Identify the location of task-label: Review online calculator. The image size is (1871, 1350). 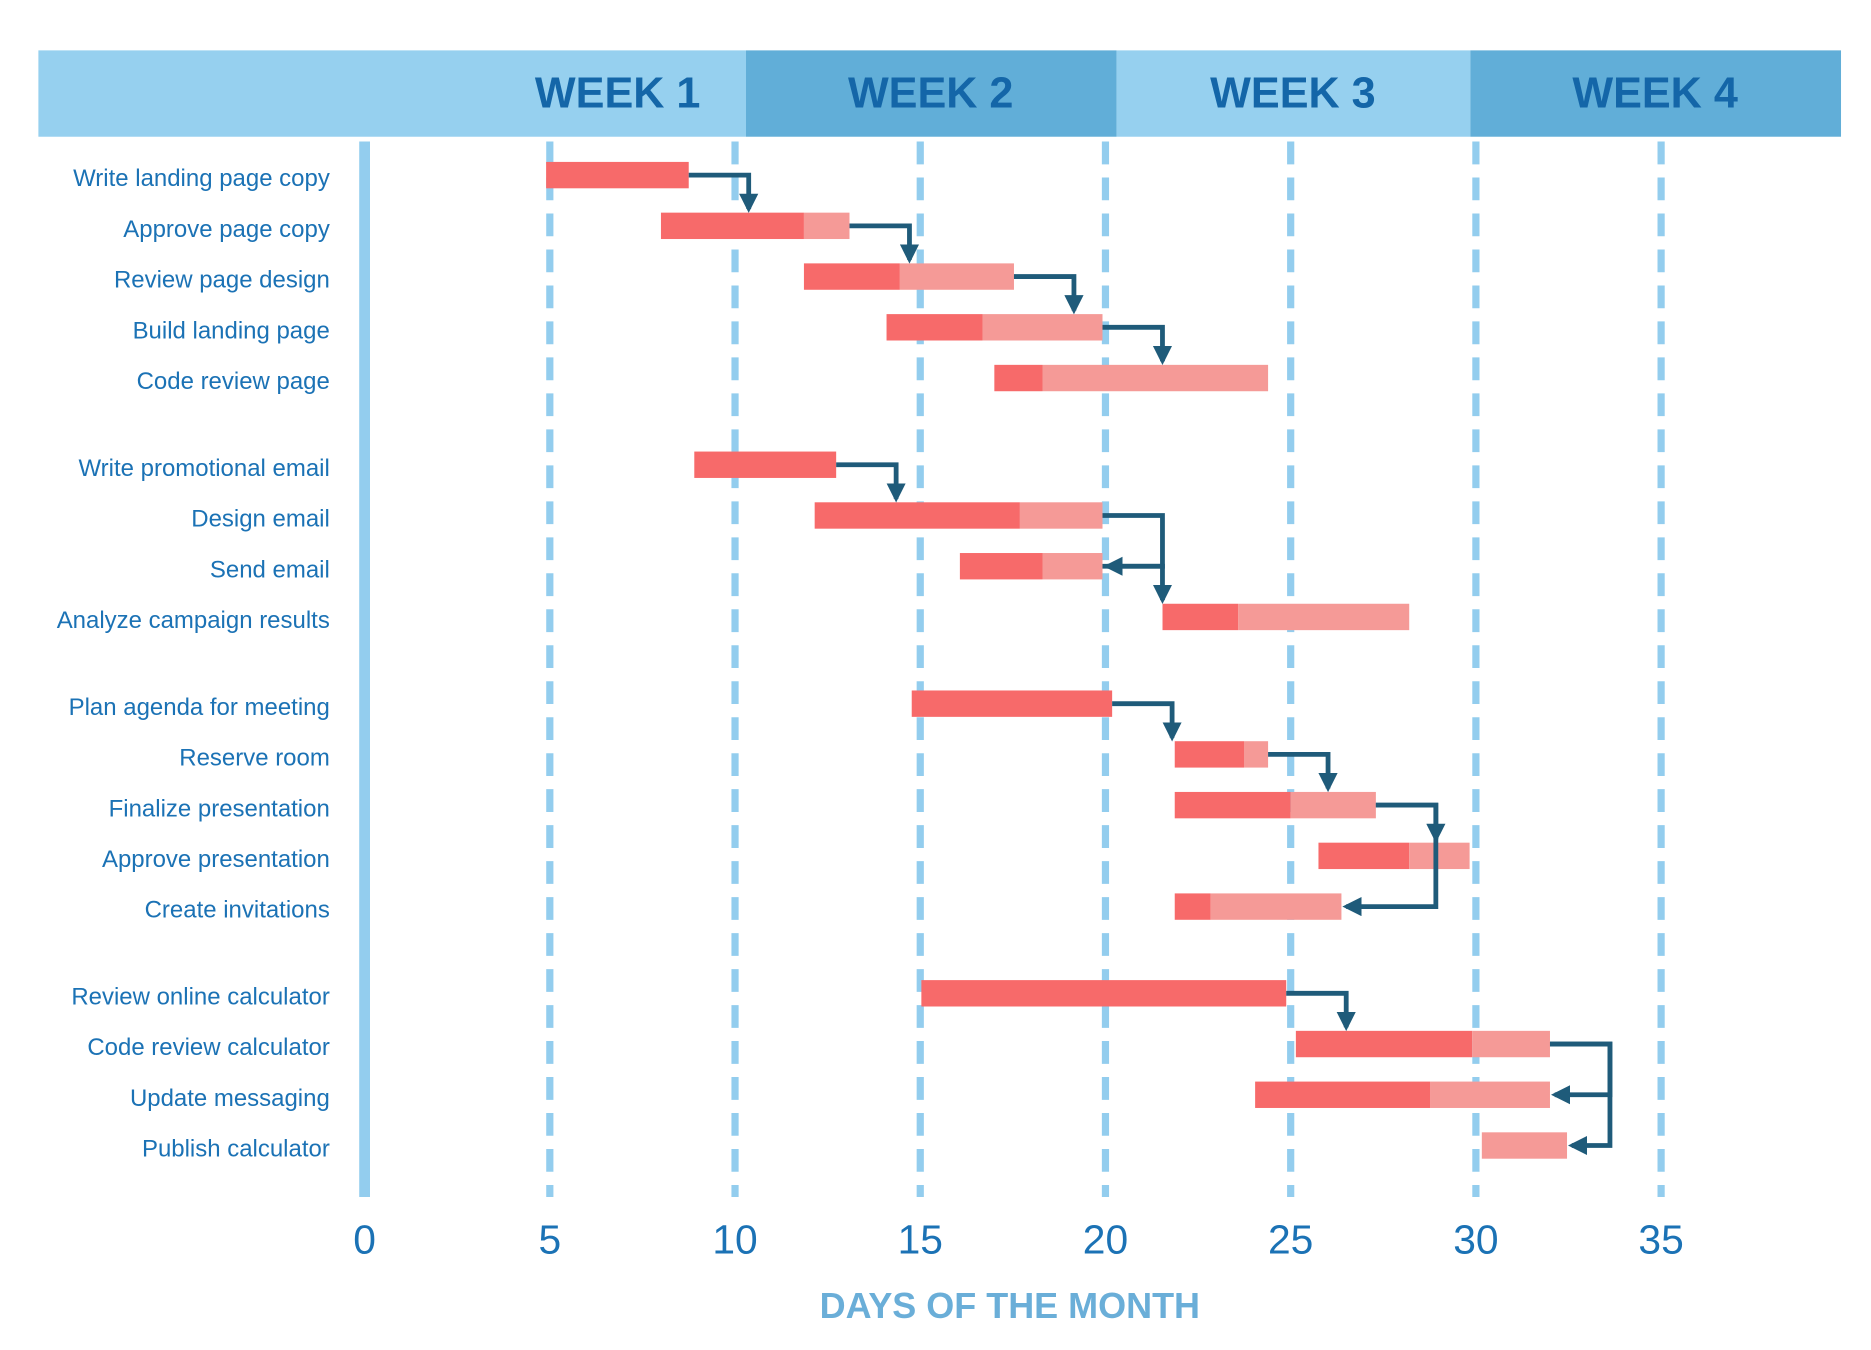
(200, 996).